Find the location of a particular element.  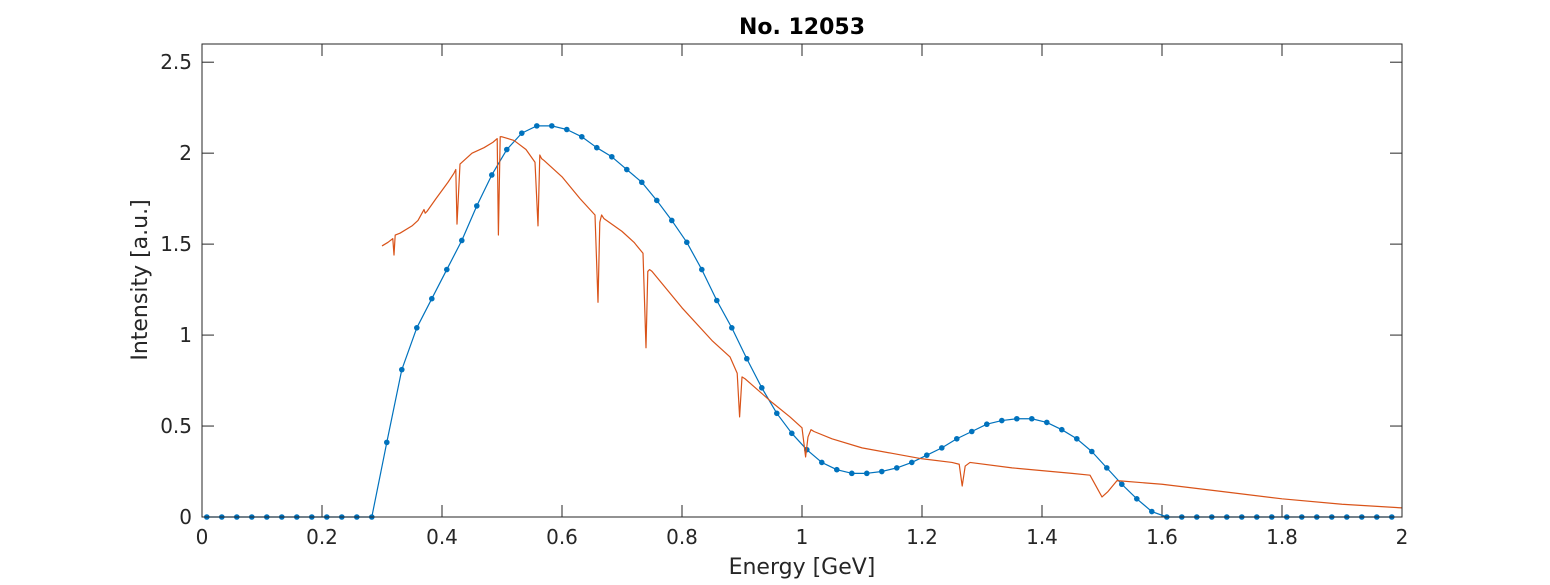

y-tick-label: 2.5 is located at coordinates (176, 62).